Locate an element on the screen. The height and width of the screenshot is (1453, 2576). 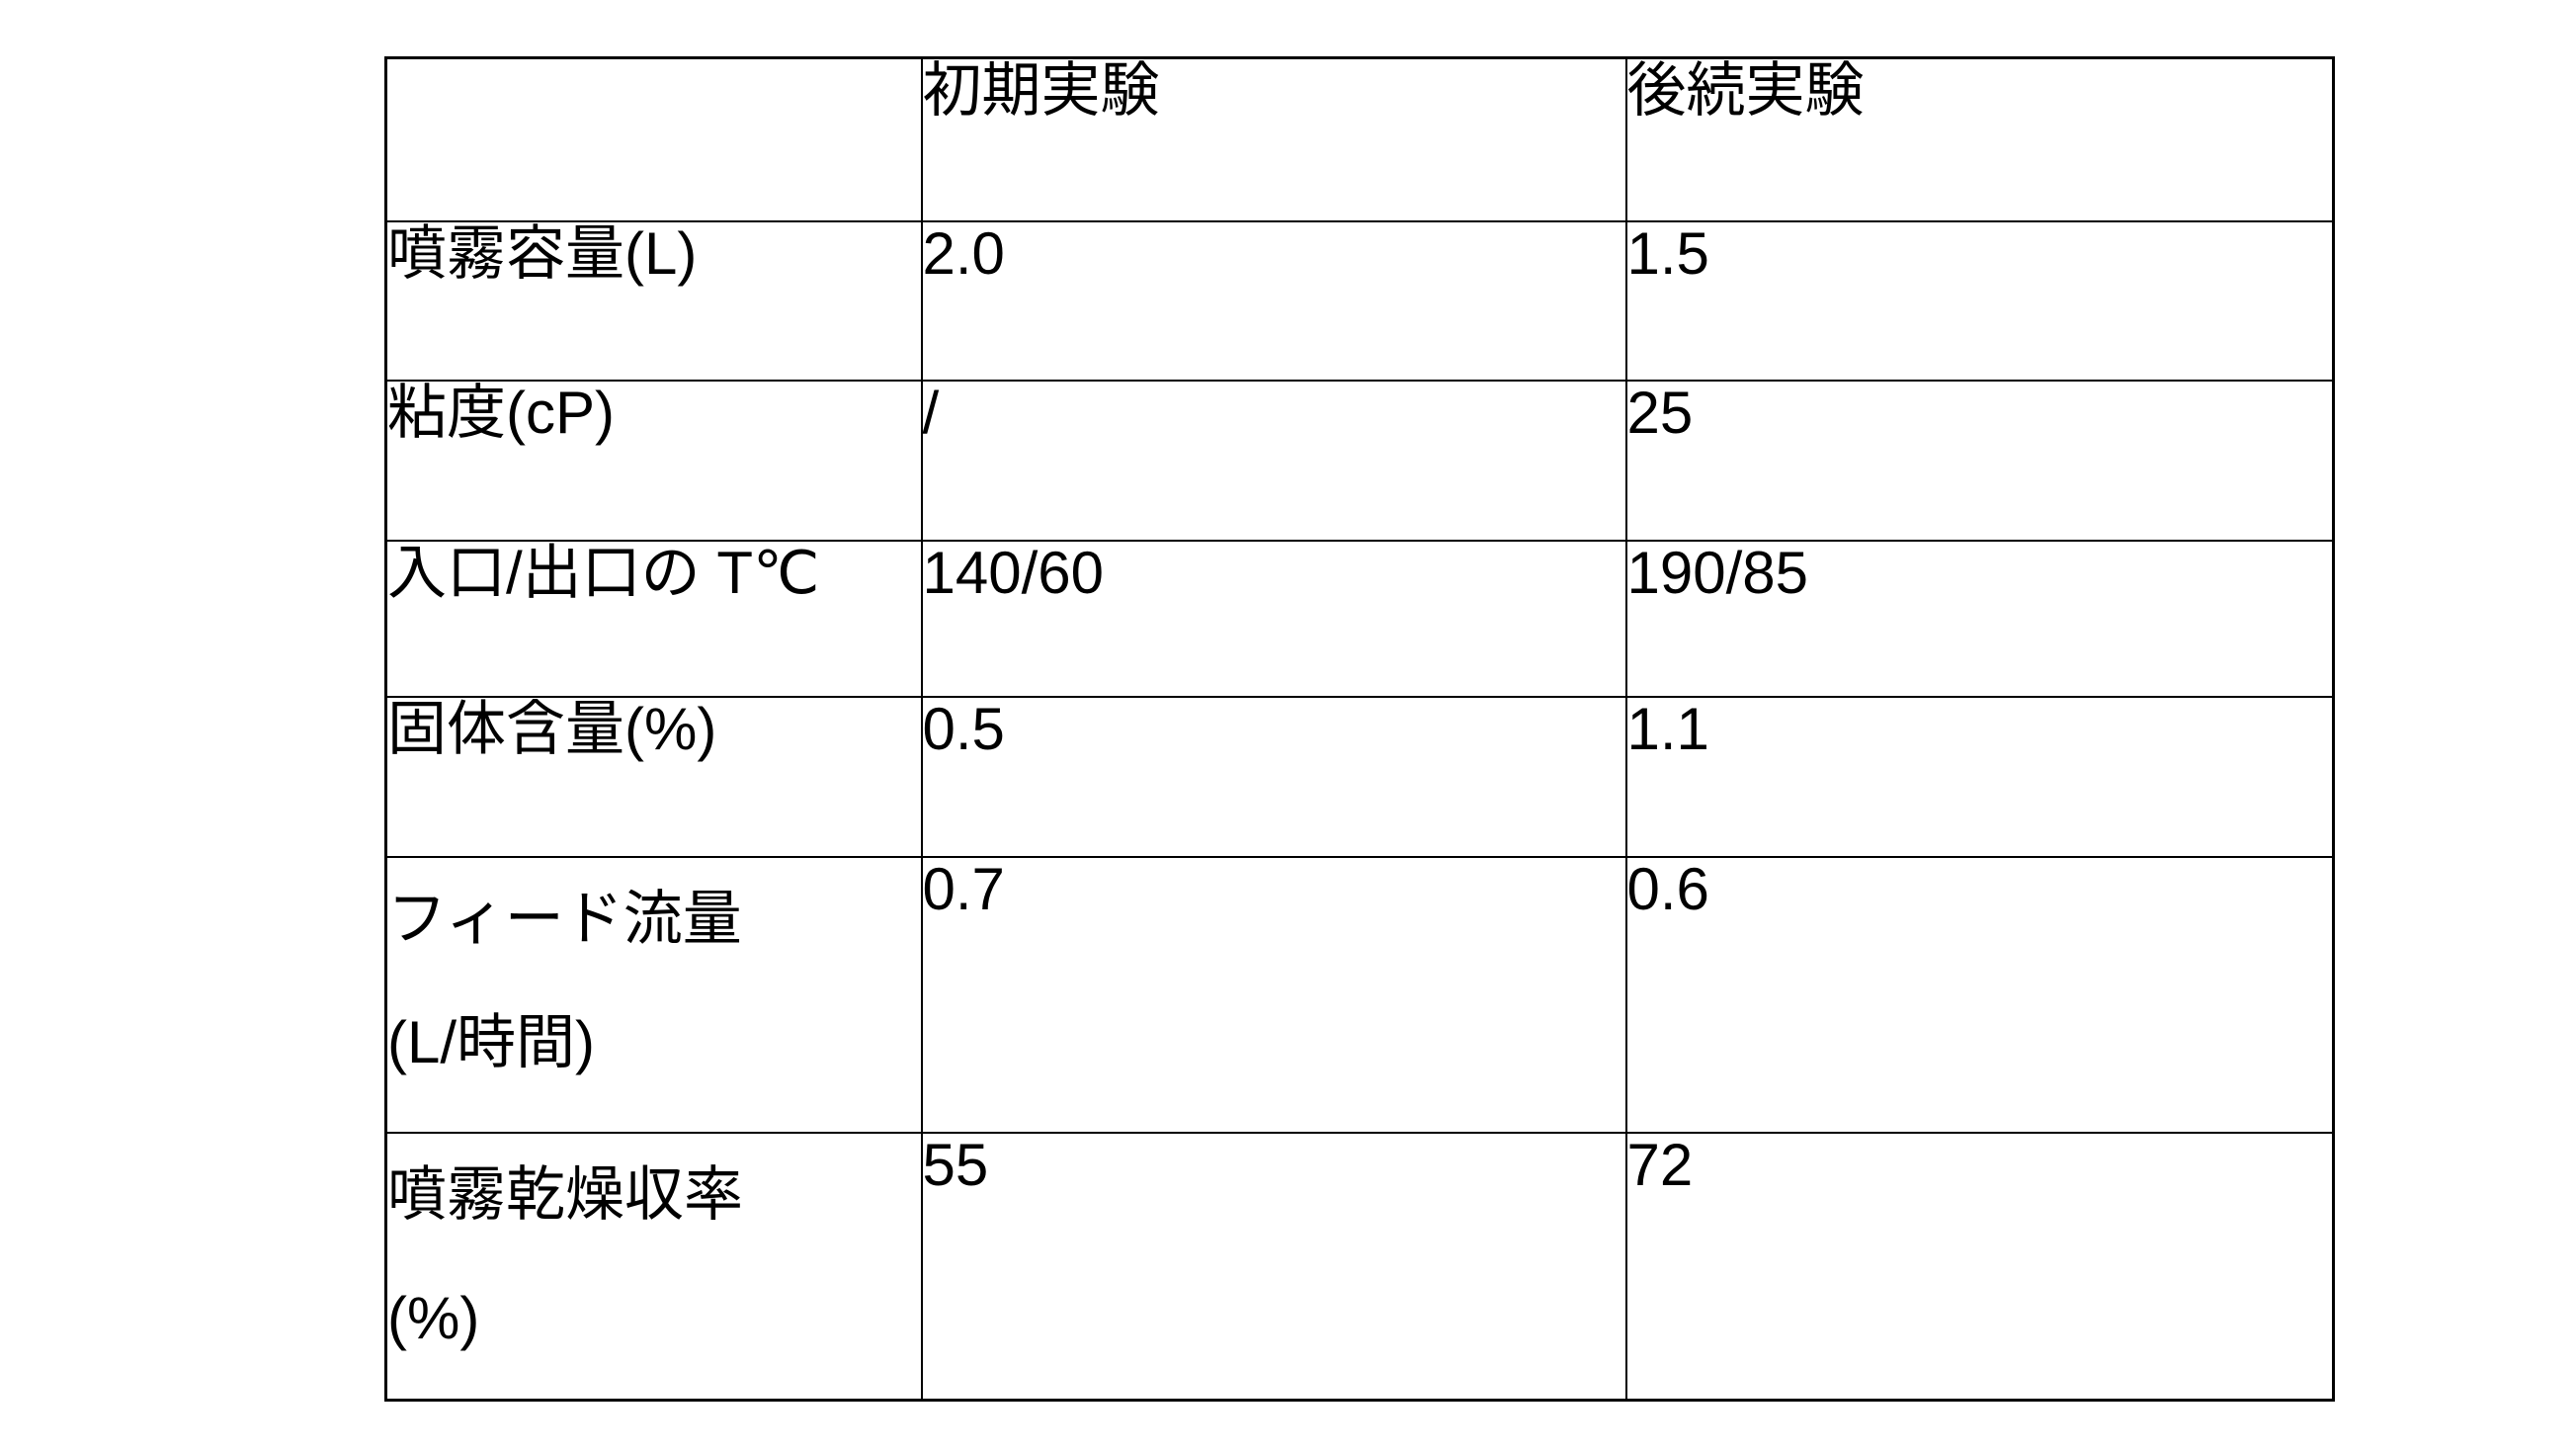
row-label: 噴霧乾燥収率 (%) is located at coordinates (653, 1267).